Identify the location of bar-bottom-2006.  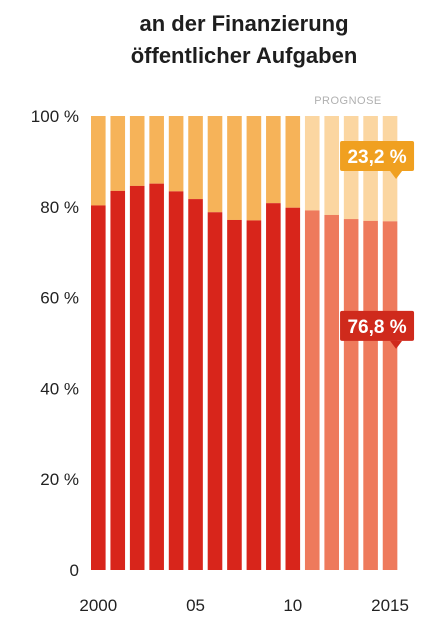
(215, 391).